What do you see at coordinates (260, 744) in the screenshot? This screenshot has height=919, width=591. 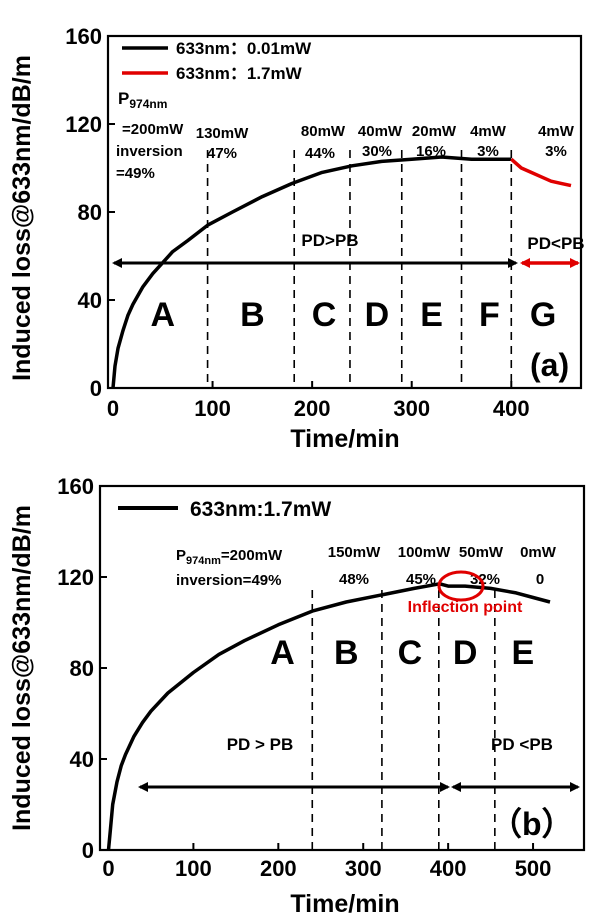 I see `pd-gt-pb-label-b: PD > PB` at bounding box center [260, 744].